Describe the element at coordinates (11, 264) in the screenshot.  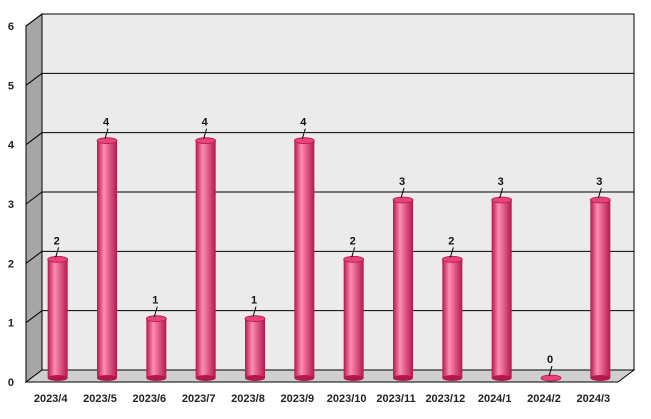
I see `y-tick-label: 2` at that location.